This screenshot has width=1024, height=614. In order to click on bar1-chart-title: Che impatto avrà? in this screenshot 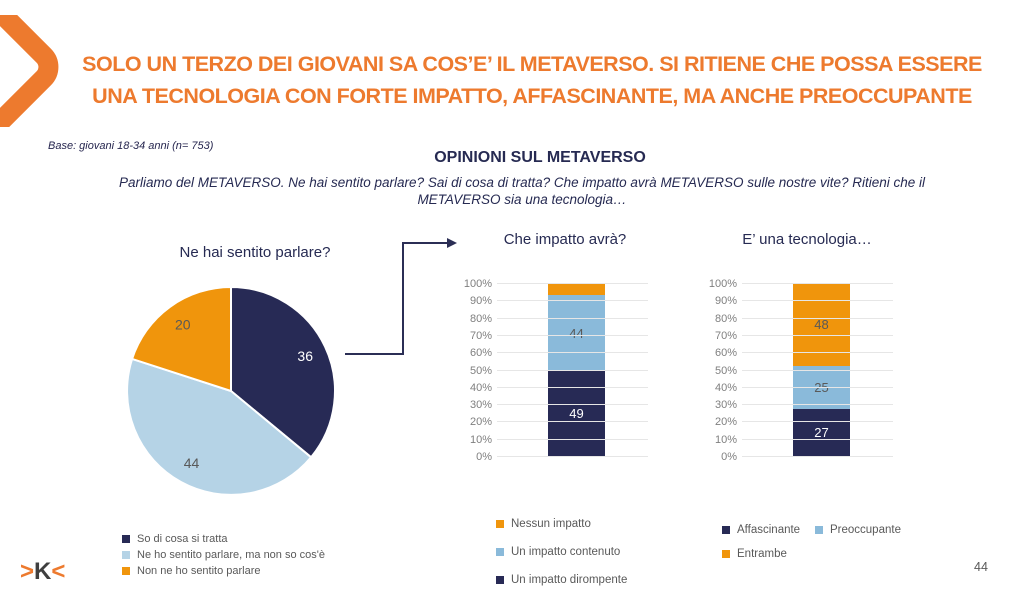, I will do `click(565, 239)`.